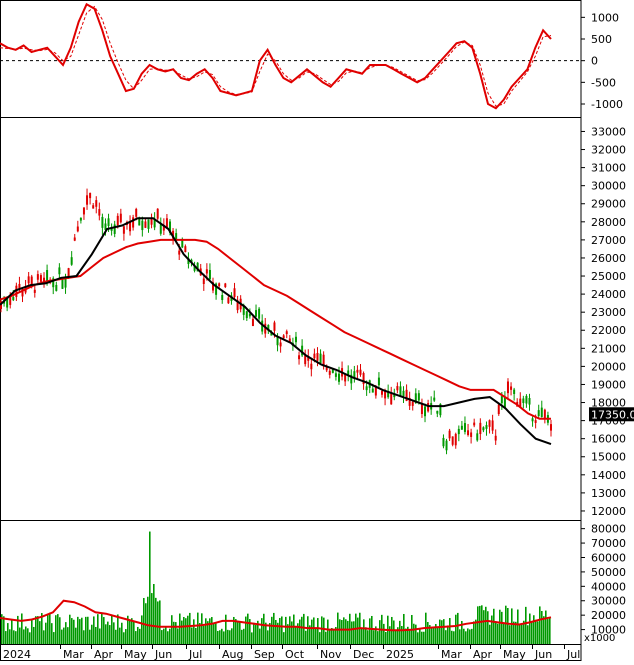 The image size is (634, 665). I want to click on price-tick-label: 21000, so click(608, 348).